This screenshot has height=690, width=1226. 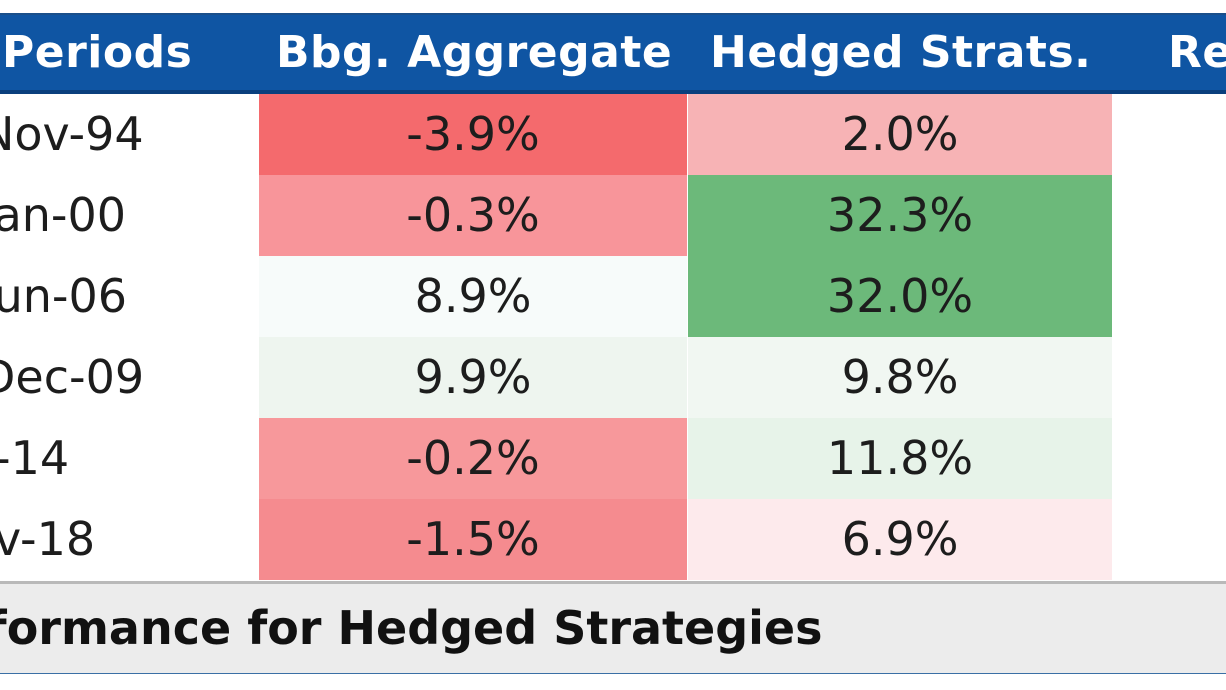 What do you see at coordinates (97, 52) in the screenshot?
I see `header-periods: Periods` at bounding box center [97, 52].